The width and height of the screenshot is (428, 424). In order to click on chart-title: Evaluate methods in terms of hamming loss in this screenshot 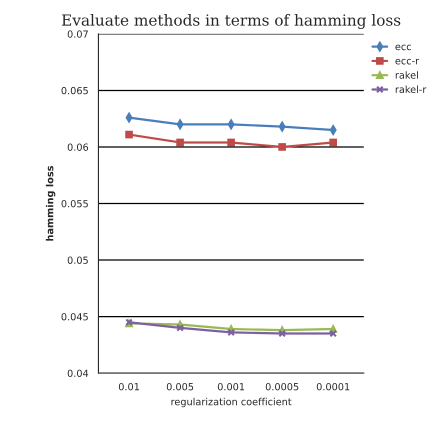, I will do `click(231, 21)`.